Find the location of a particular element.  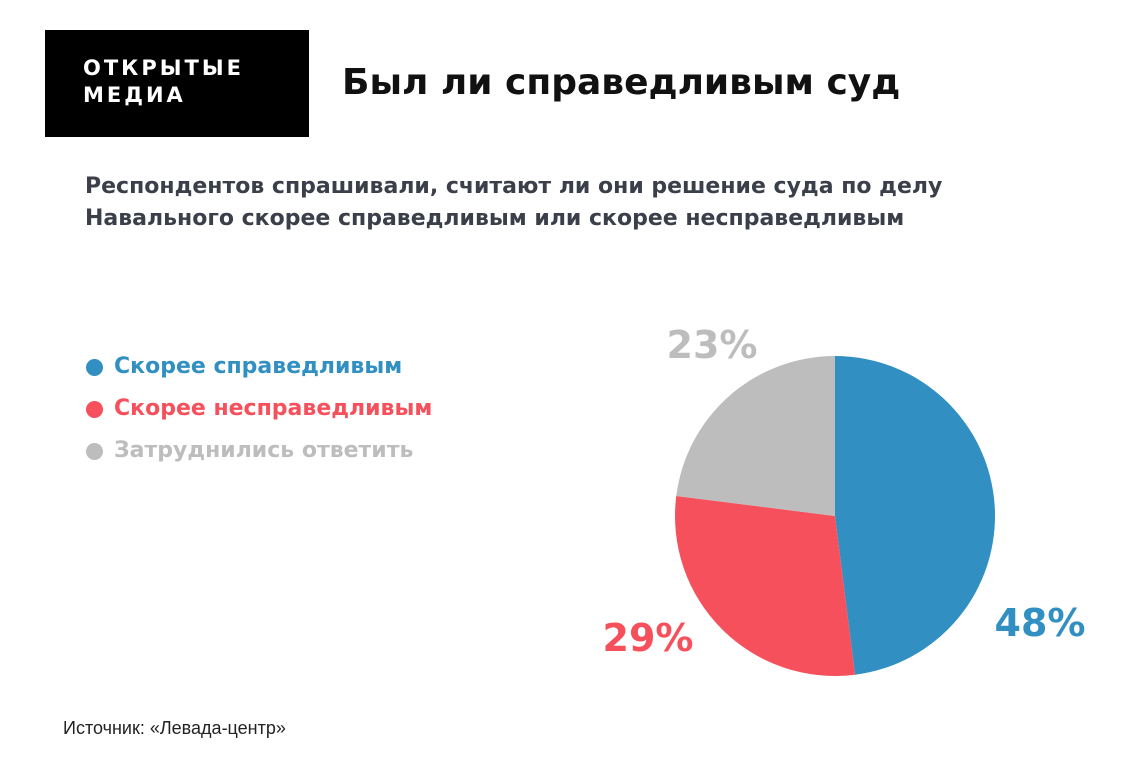

data-label-unfair: 29% is located at coordinates (648, 638).